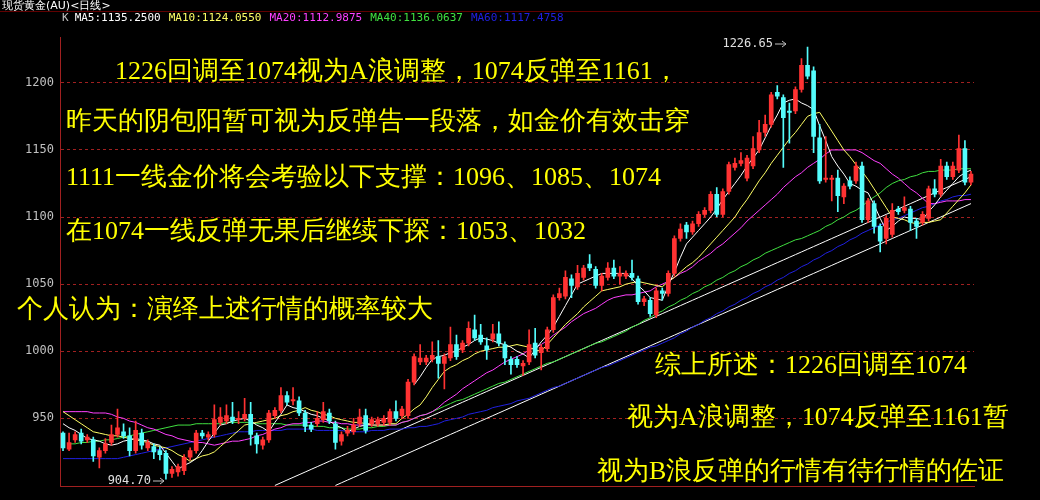 The height and width of the screenshot is (500, 1040). Describe the element at coordinates (397, 70) in the screenshot. I see `annotation: 1226回调至1074视为A浪调整，1074反弹至1161，` at that location.